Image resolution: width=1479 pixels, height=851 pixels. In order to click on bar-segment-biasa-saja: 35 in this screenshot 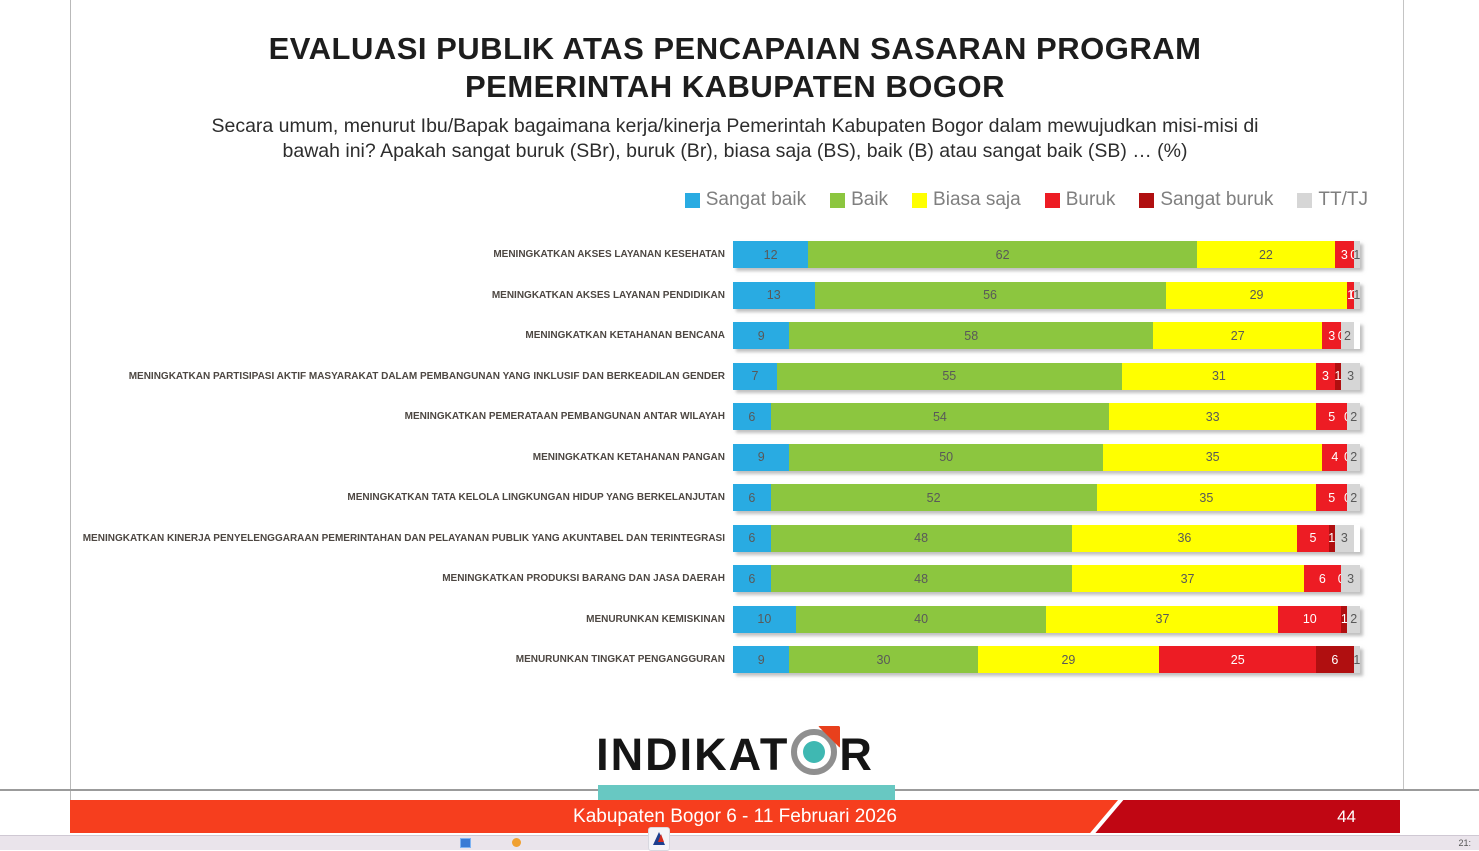, I will do `click(1206, 497)`.